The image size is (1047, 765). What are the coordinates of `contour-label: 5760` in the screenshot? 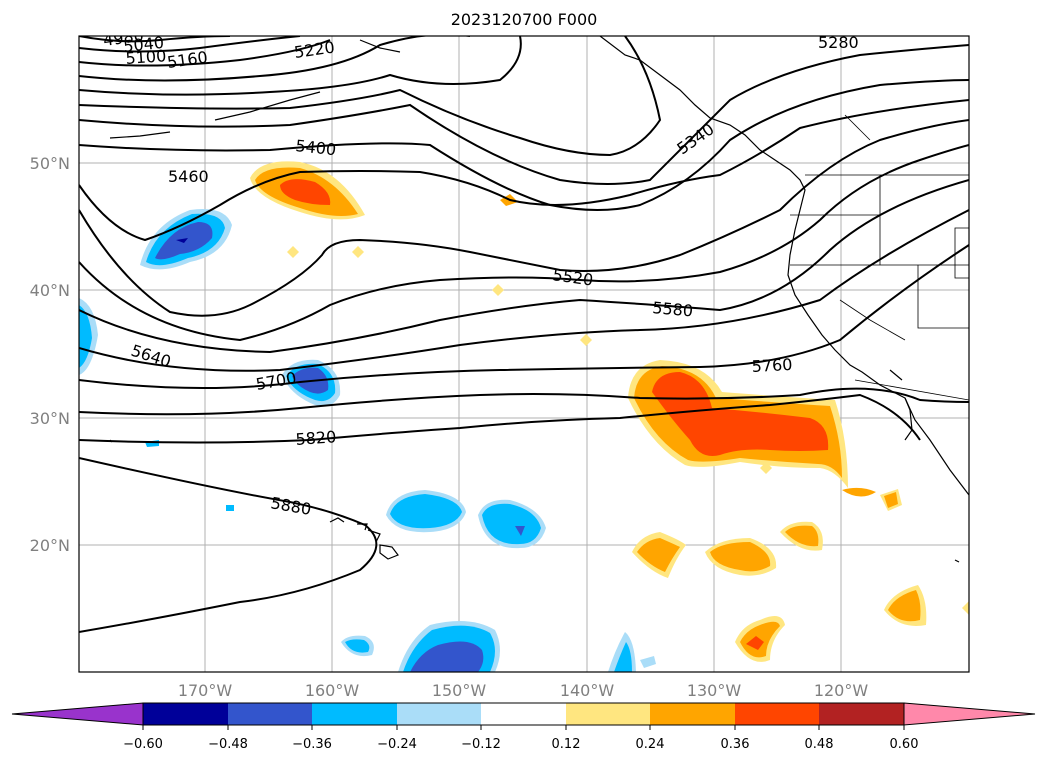 It's located at (772, 365).